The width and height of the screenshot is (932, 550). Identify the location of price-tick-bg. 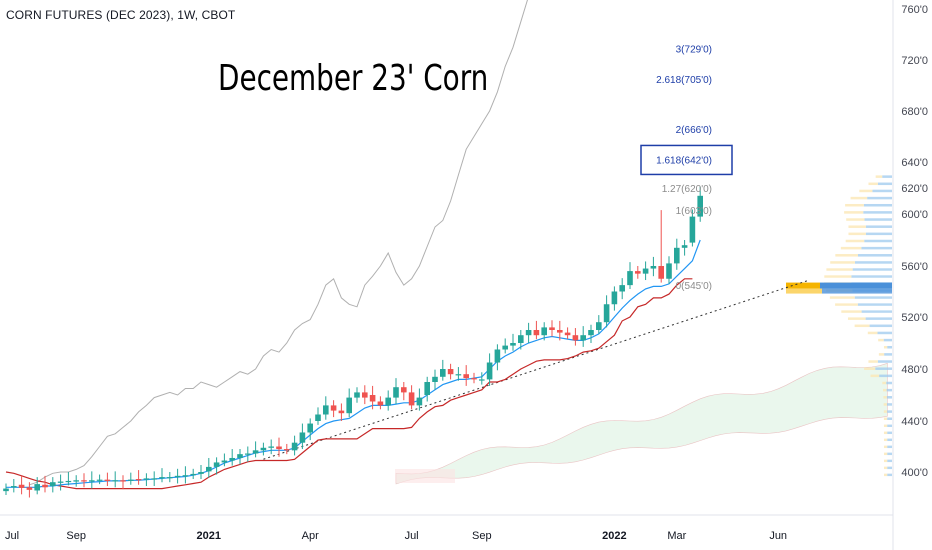
(914, 188).